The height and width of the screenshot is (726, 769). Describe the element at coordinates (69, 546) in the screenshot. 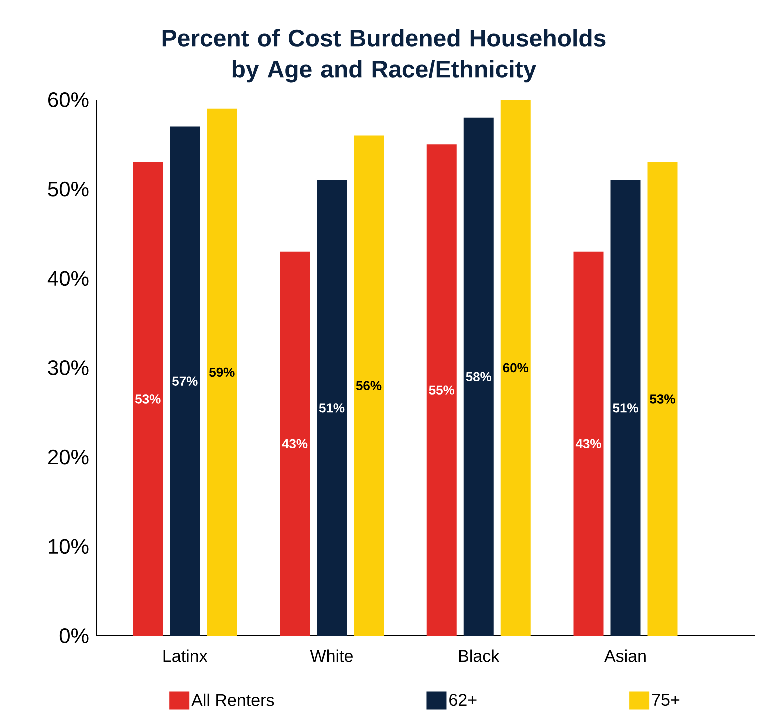

I see `y-tick-label: 10%` at that location.